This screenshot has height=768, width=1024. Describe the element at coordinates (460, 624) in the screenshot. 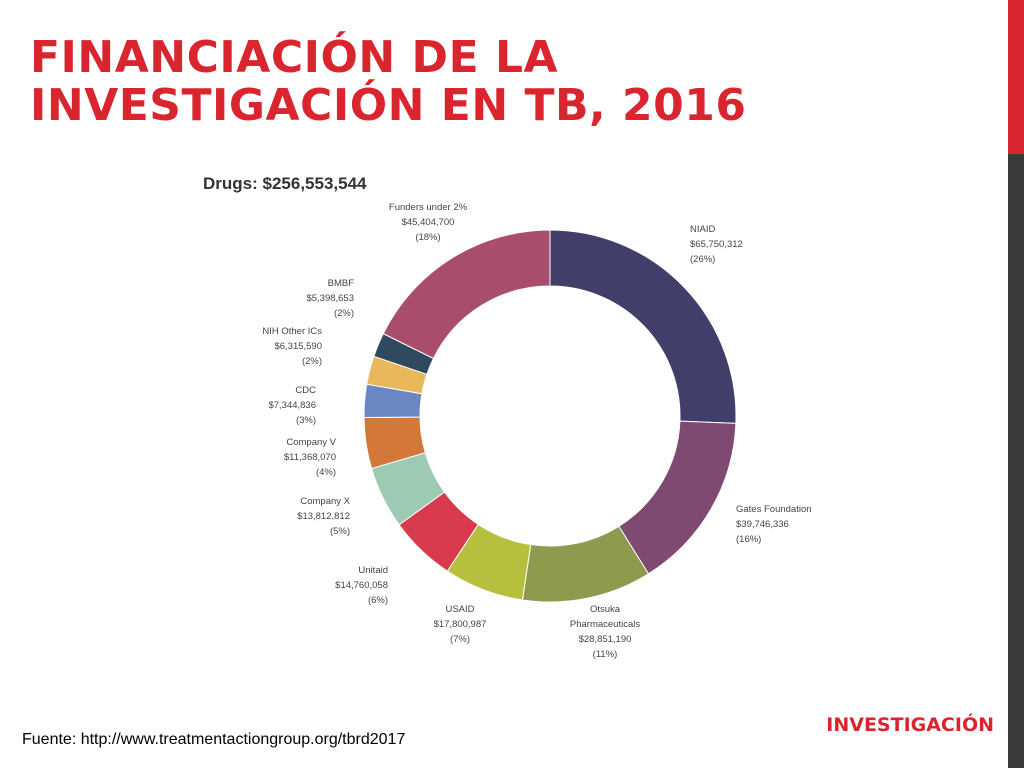

I see `slice-label-usaid: USAID $17,800,987 (7%)` at that location.